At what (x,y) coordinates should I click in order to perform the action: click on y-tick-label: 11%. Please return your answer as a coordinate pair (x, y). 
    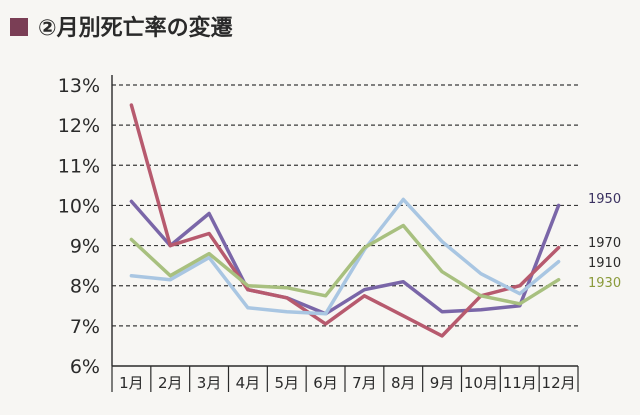
    Looking at the image, I should click on (79, 166).